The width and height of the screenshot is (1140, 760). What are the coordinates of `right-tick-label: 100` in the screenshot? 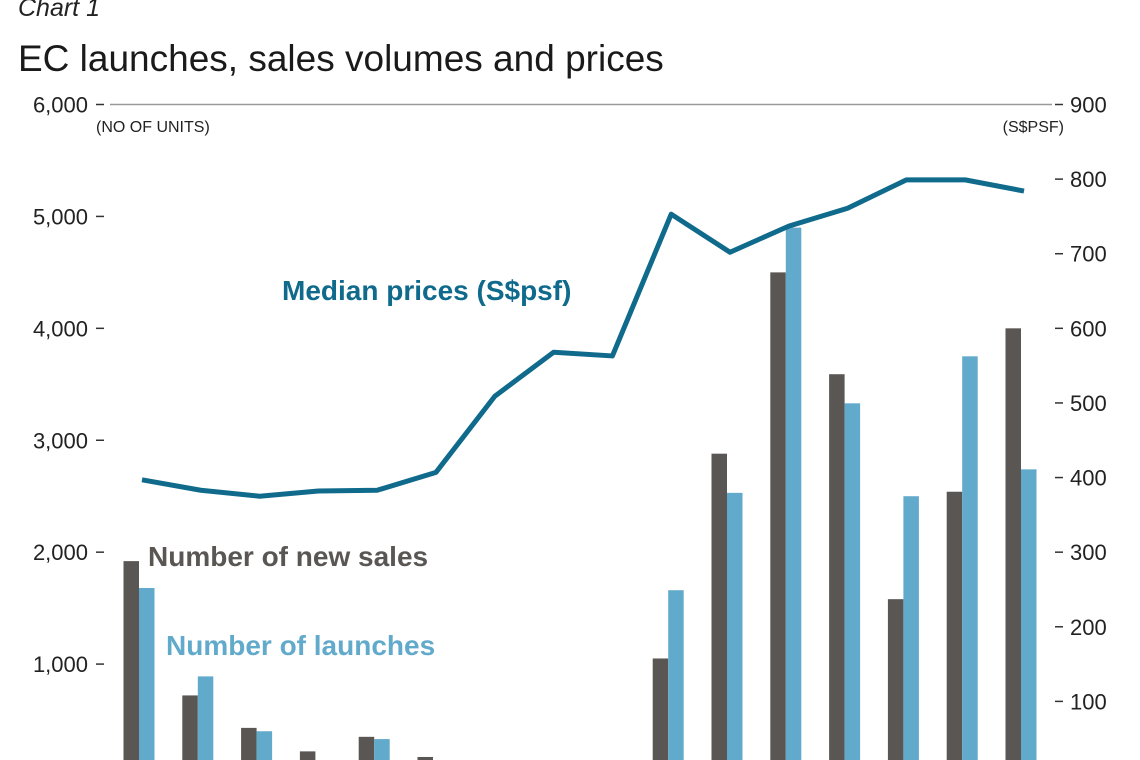 It's located at (1088, 701).